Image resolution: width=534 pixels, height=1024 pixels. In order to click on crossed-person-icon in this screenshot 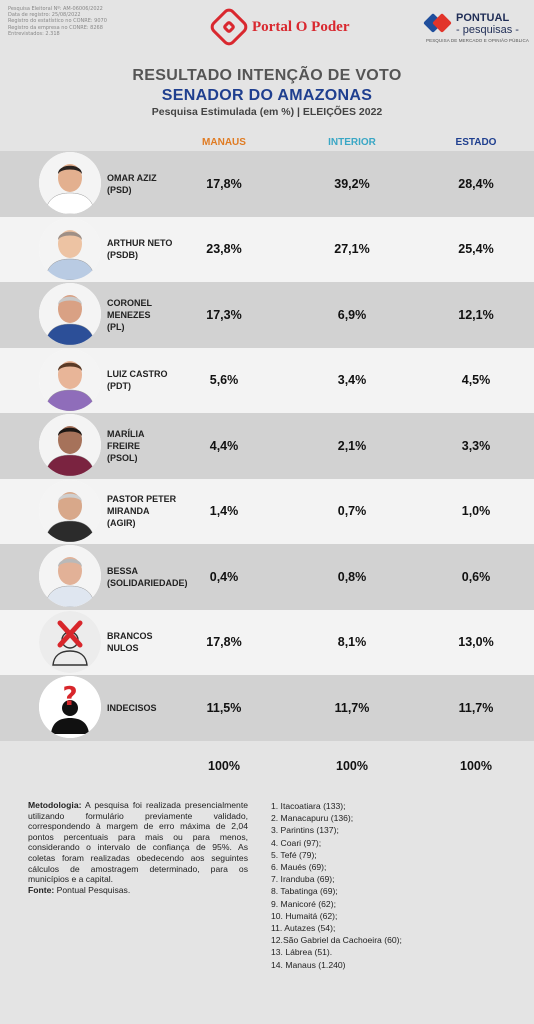, I will do `click(70, 641)`.